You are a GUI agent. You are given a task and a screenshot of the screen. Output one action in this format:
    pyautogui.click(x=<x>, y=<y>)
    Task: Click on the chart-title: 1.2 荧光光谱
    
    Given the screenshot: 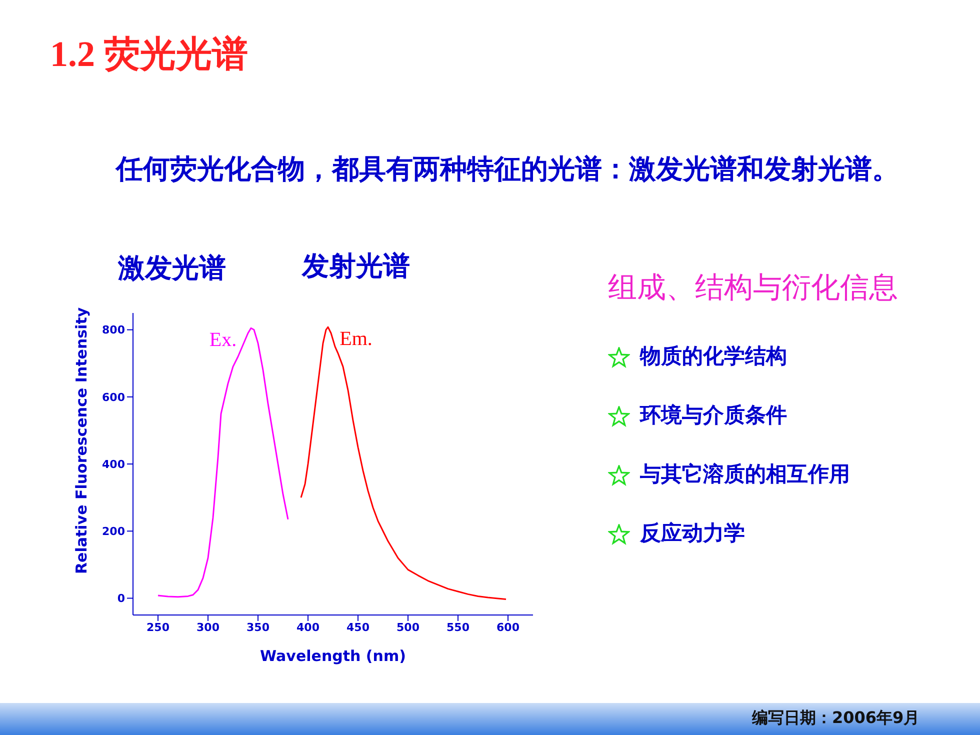 What is the action you would take?
    pyautogui.click(x=149, y=54)
    